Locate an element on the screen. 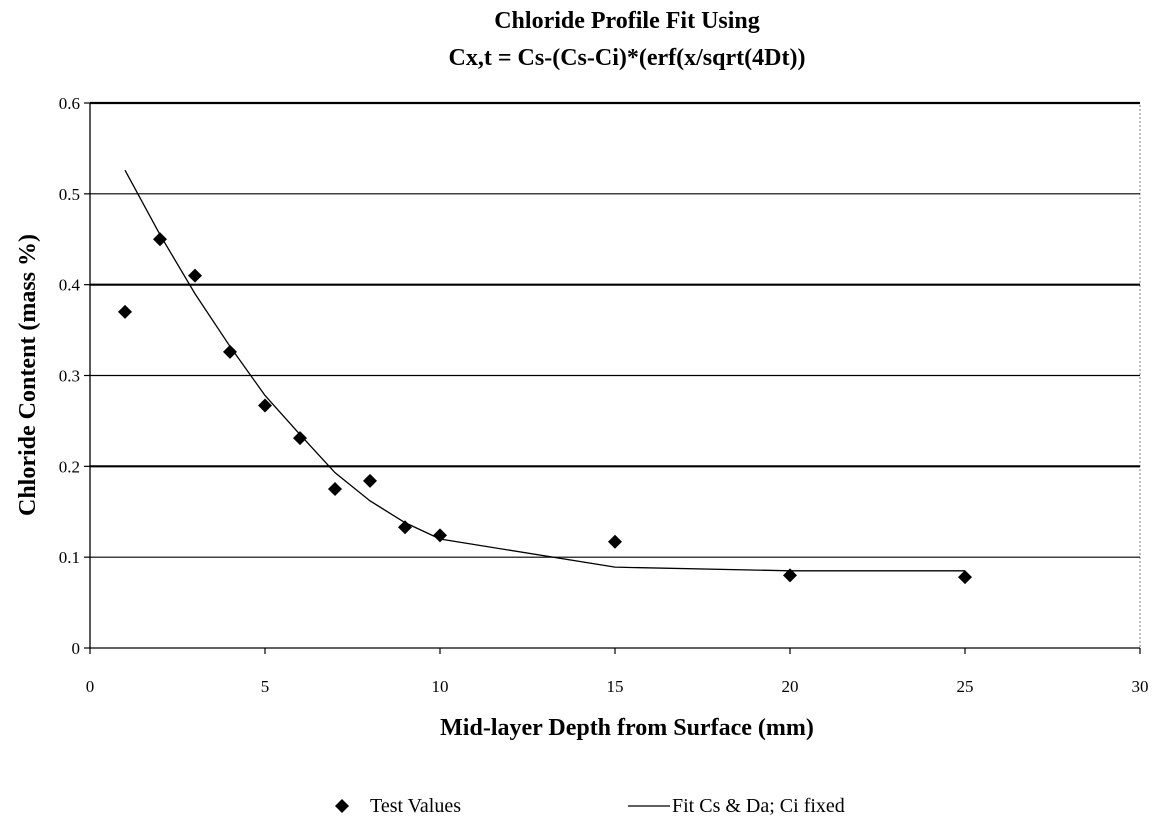 This screenshot has width=1163, height=823. chart-title-line-2: Cx,t = Cs-(Cs-Ci)*(erf(x/sqrt(4Dt)) is located at coordinates (627, 58).